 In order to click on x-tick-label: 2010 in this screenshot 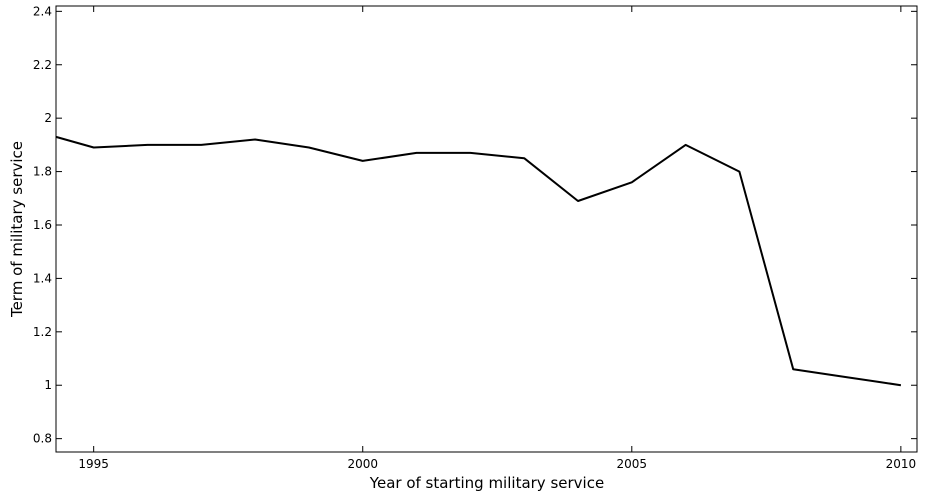, I will do `click(901, 464)`.